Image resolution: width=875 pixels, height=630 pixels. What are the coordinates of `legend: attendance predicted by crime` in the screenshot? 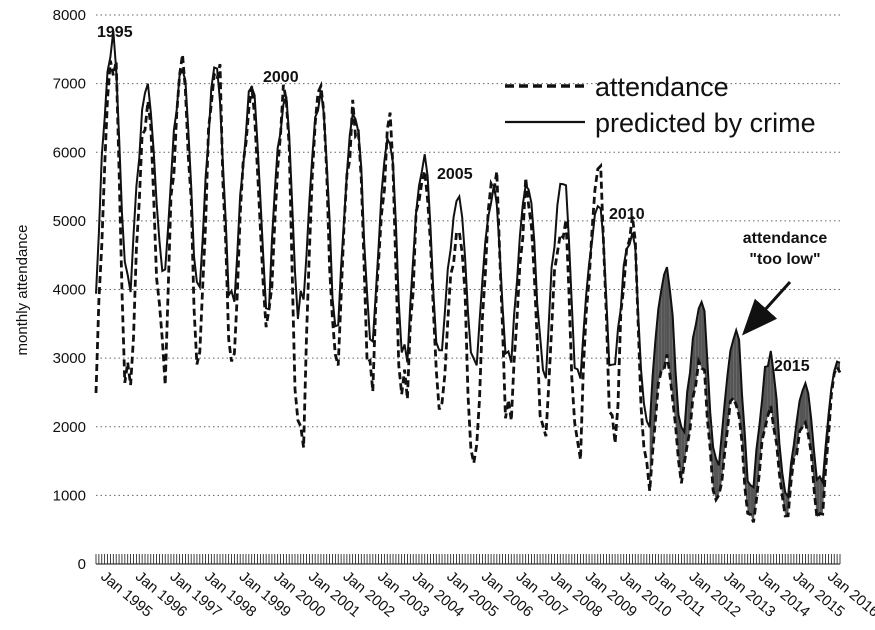 It's located at (660, 105).